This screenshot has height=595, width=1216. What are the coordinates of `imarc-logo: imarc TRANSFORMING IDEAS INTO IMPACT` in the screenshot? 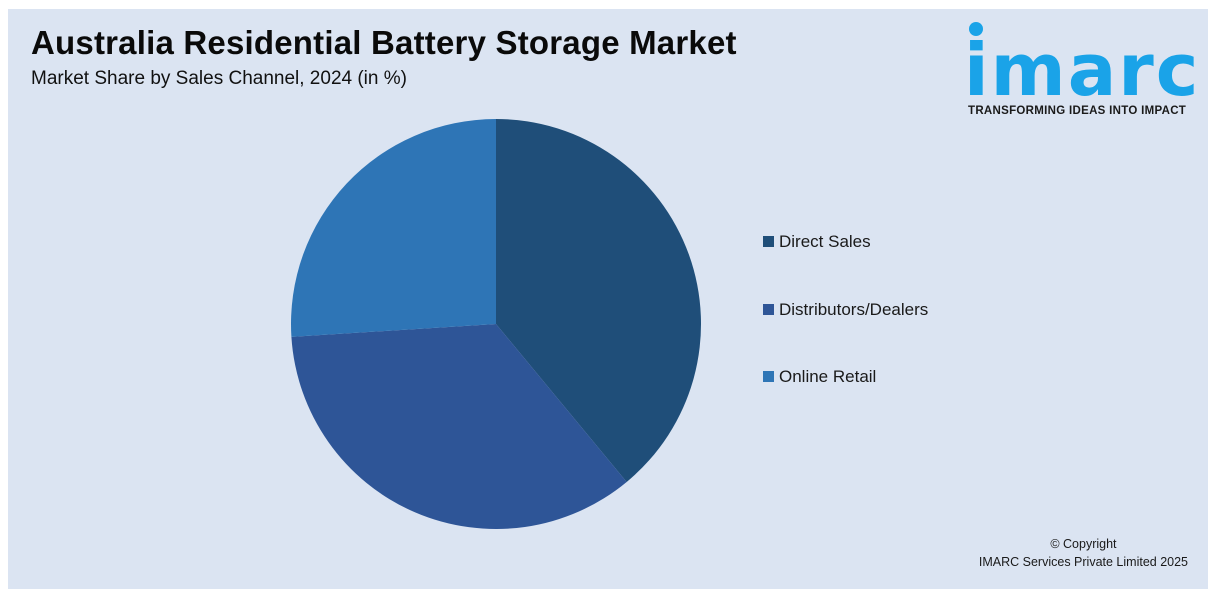 It's located at (1081, 70).